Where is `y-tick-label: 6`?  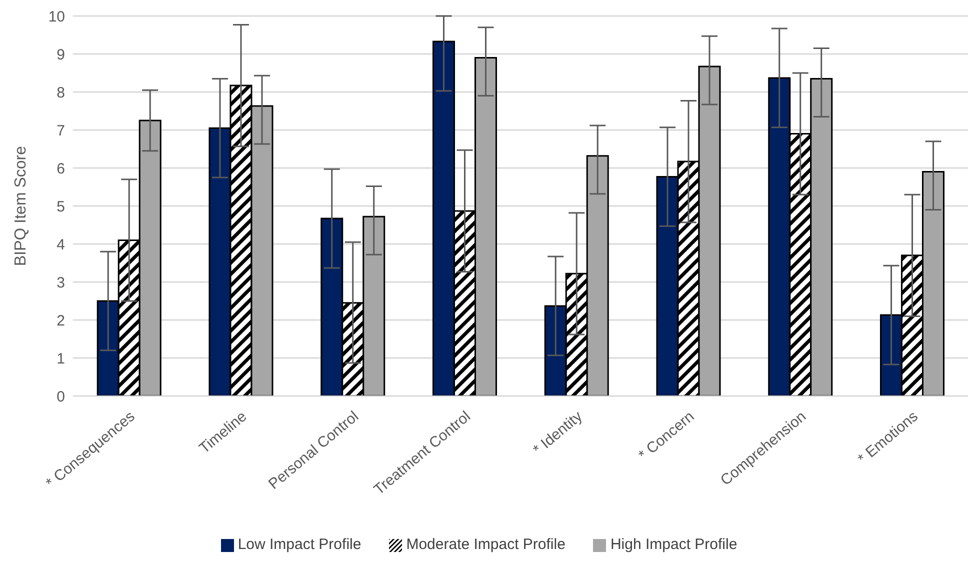
y-tick-label: 6 is located at coordinates (60, 169).